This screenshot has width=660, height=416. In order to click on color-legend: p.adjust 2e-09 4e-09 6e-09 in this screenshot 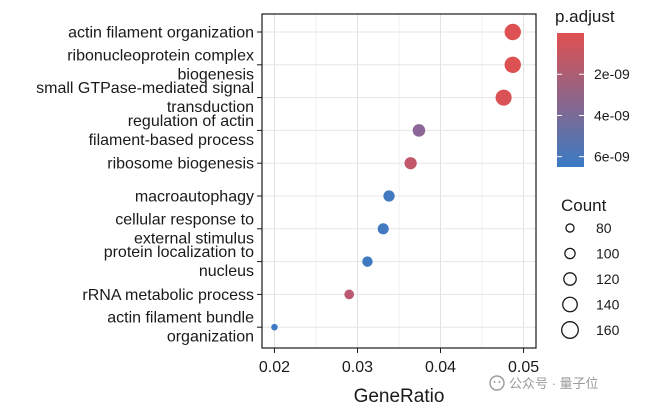, I will do `click(592, 87)`.